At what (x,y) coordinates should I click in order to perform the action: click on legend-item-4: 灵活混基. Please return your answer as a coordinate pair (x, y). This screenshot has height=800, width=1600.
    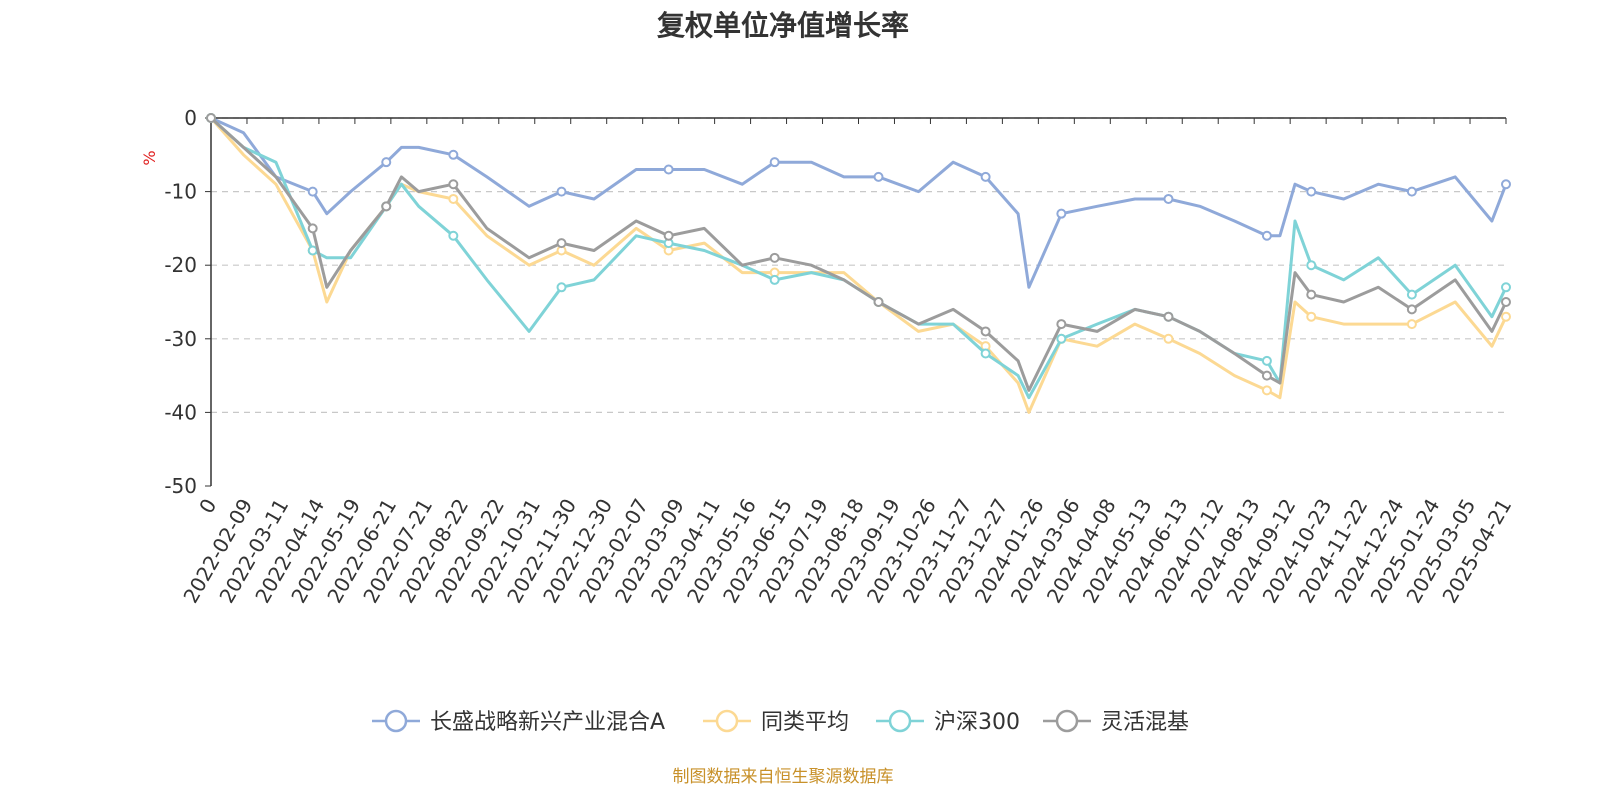
    Looking at the image, I should click on (1116, 722).